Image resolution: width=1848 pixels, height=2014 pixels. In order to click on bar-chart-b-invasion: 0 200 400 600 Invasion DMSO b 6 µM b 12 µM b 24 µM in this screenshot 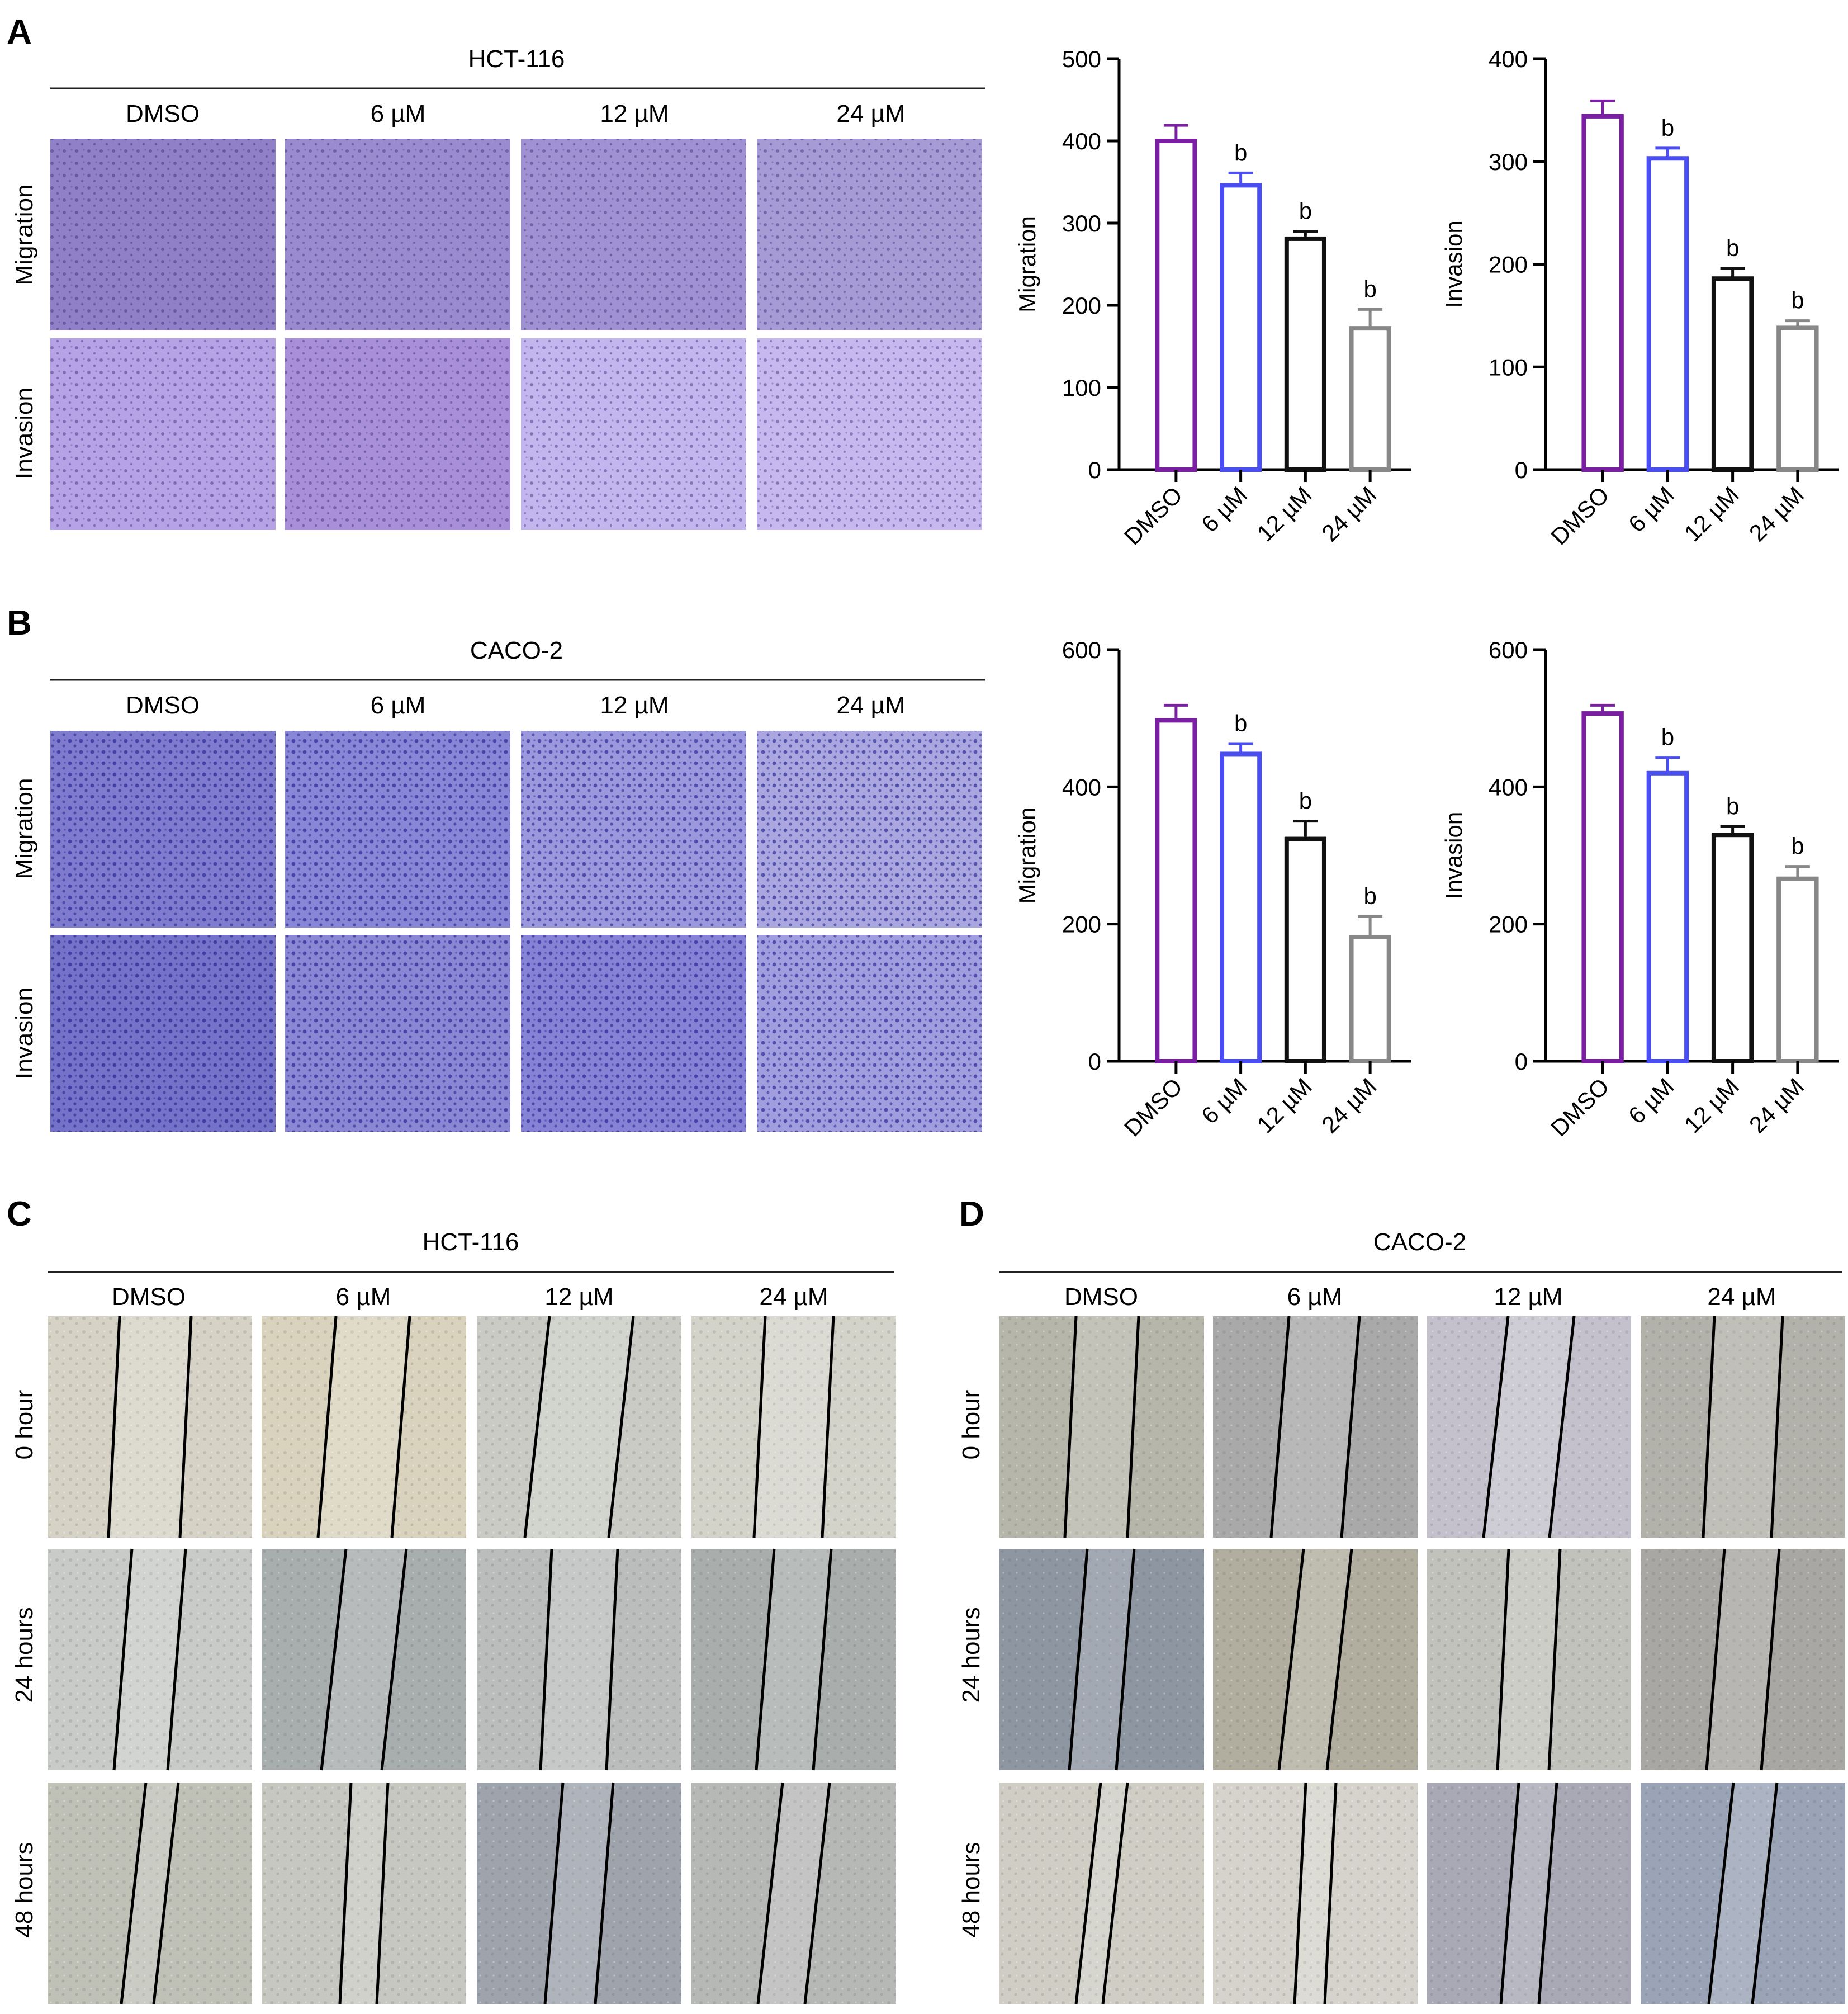, I will do `click(1640, 889)`.